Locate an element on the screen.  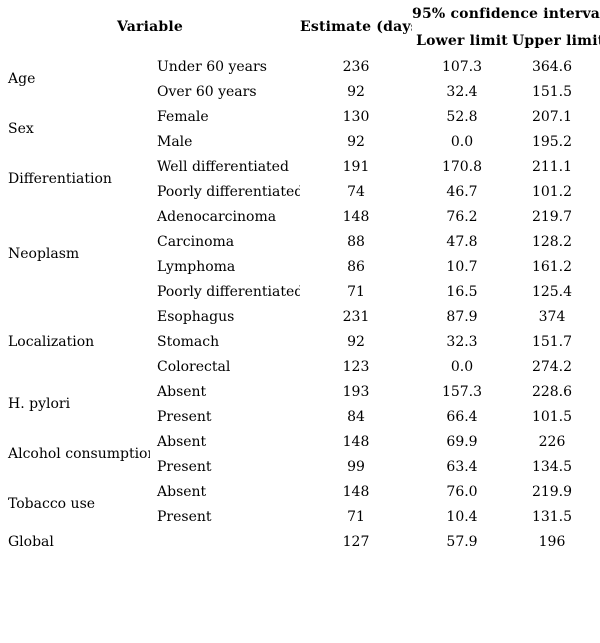
lower-limit-value: 76.0 is located at coordinates (462, 491).